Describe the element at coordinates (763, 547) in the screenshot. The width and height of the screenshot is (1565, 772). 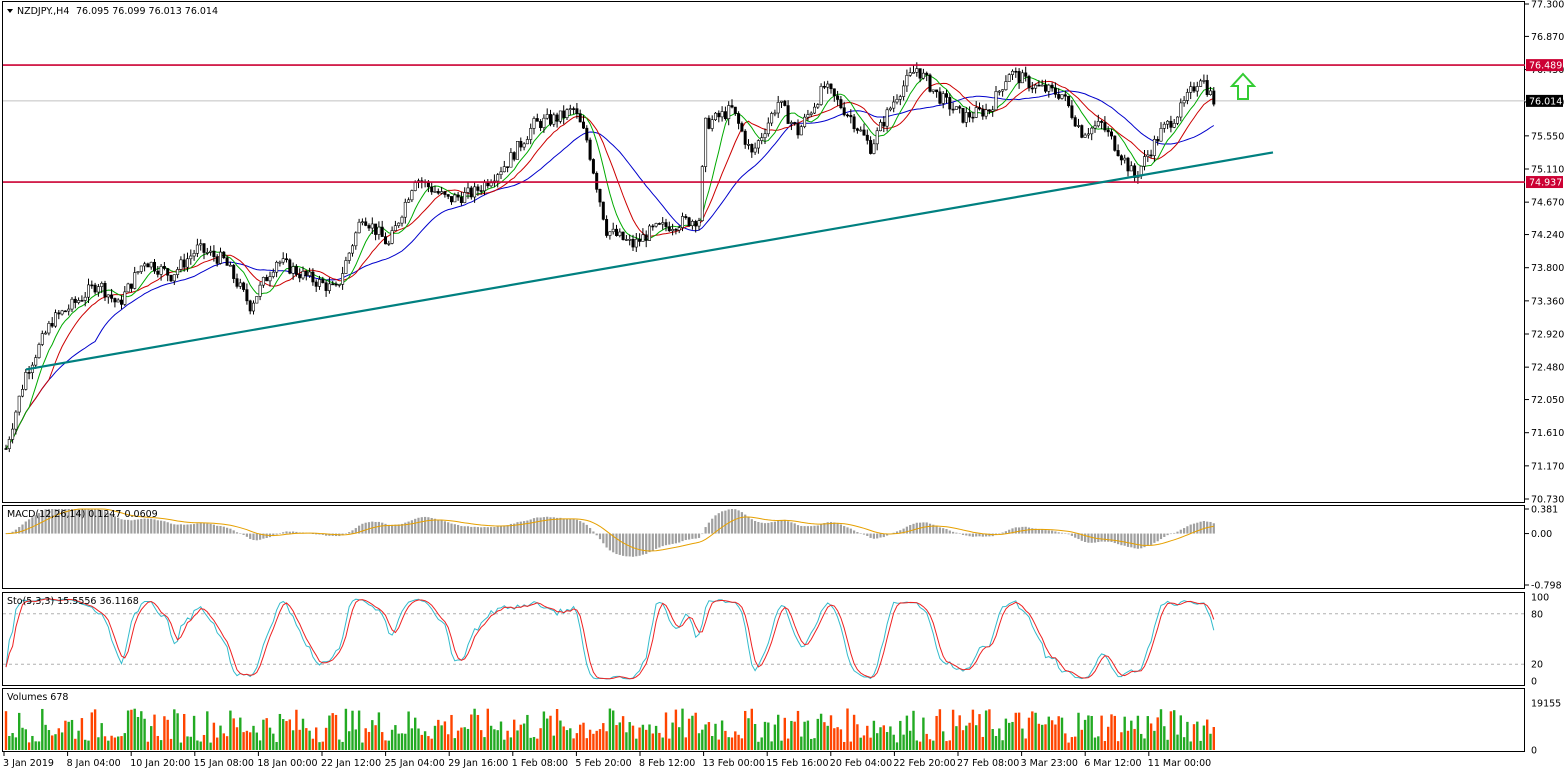
I see `macd-panel` at that location.